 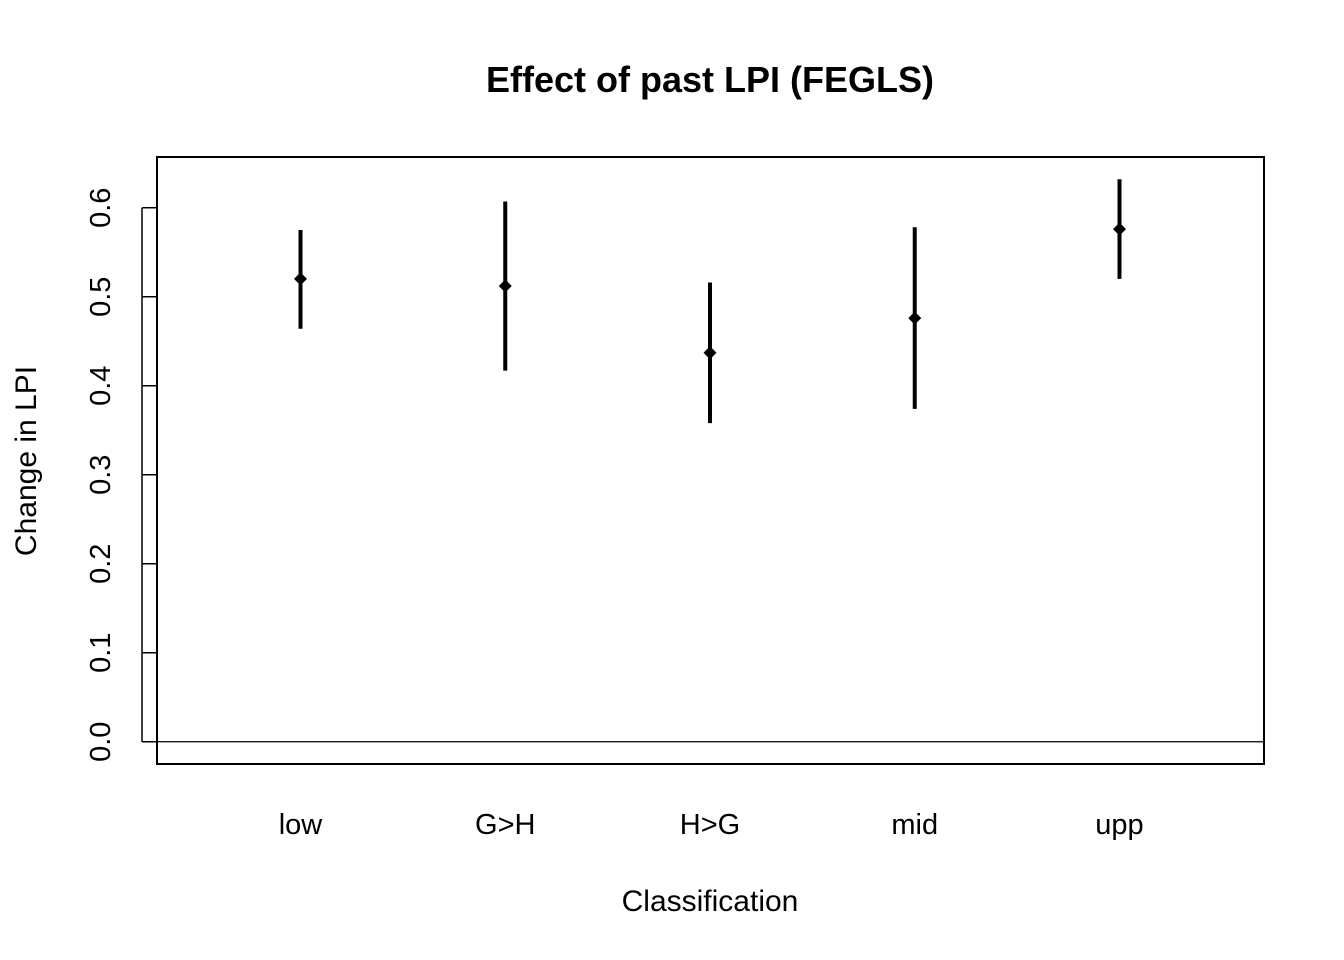 I want to click on y-tick-label: 0.6, so click(x=101, y=208).